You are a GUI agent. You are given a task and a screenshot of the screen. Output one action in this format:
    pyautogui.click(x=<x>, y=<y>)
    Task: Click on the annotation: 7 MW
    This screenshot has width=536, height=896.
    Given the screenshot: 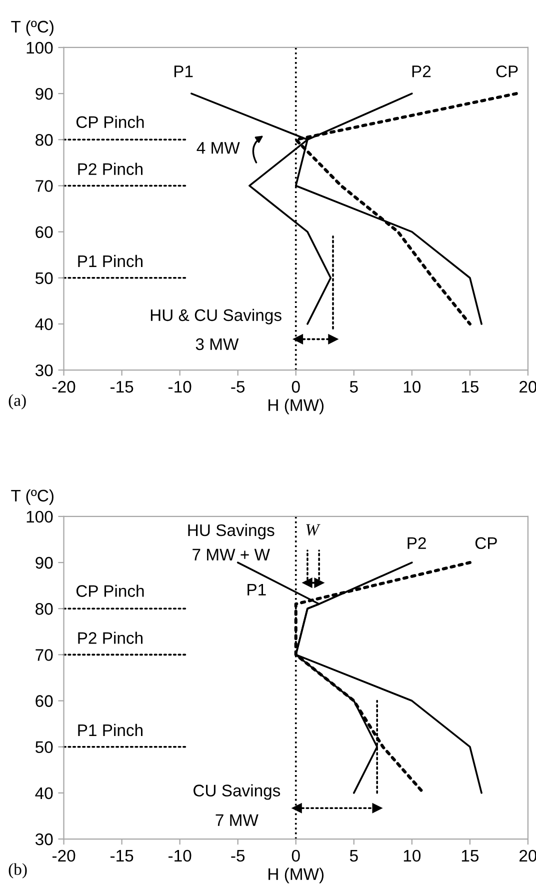 What is the action you would take?
    pyautogui.click(x=237, y=820)
    